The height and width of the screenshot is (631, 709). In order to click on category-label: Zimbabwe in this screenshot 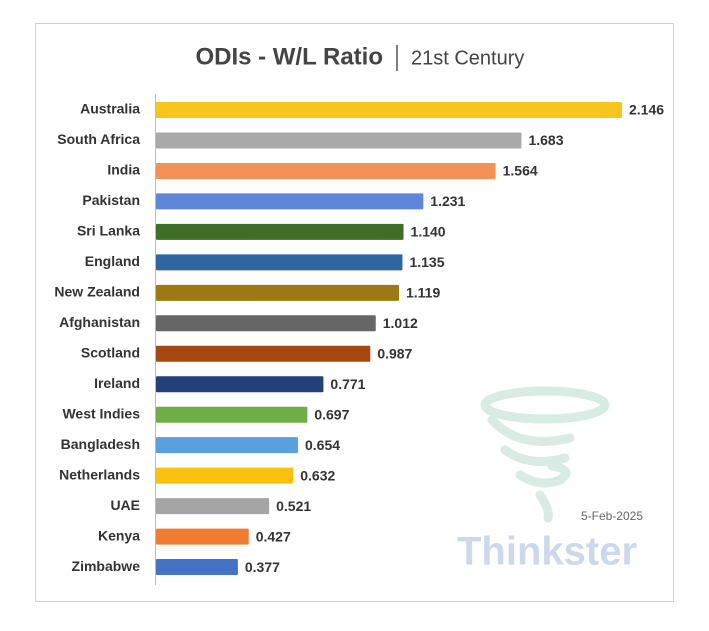, I will do `click(106, 566)`.